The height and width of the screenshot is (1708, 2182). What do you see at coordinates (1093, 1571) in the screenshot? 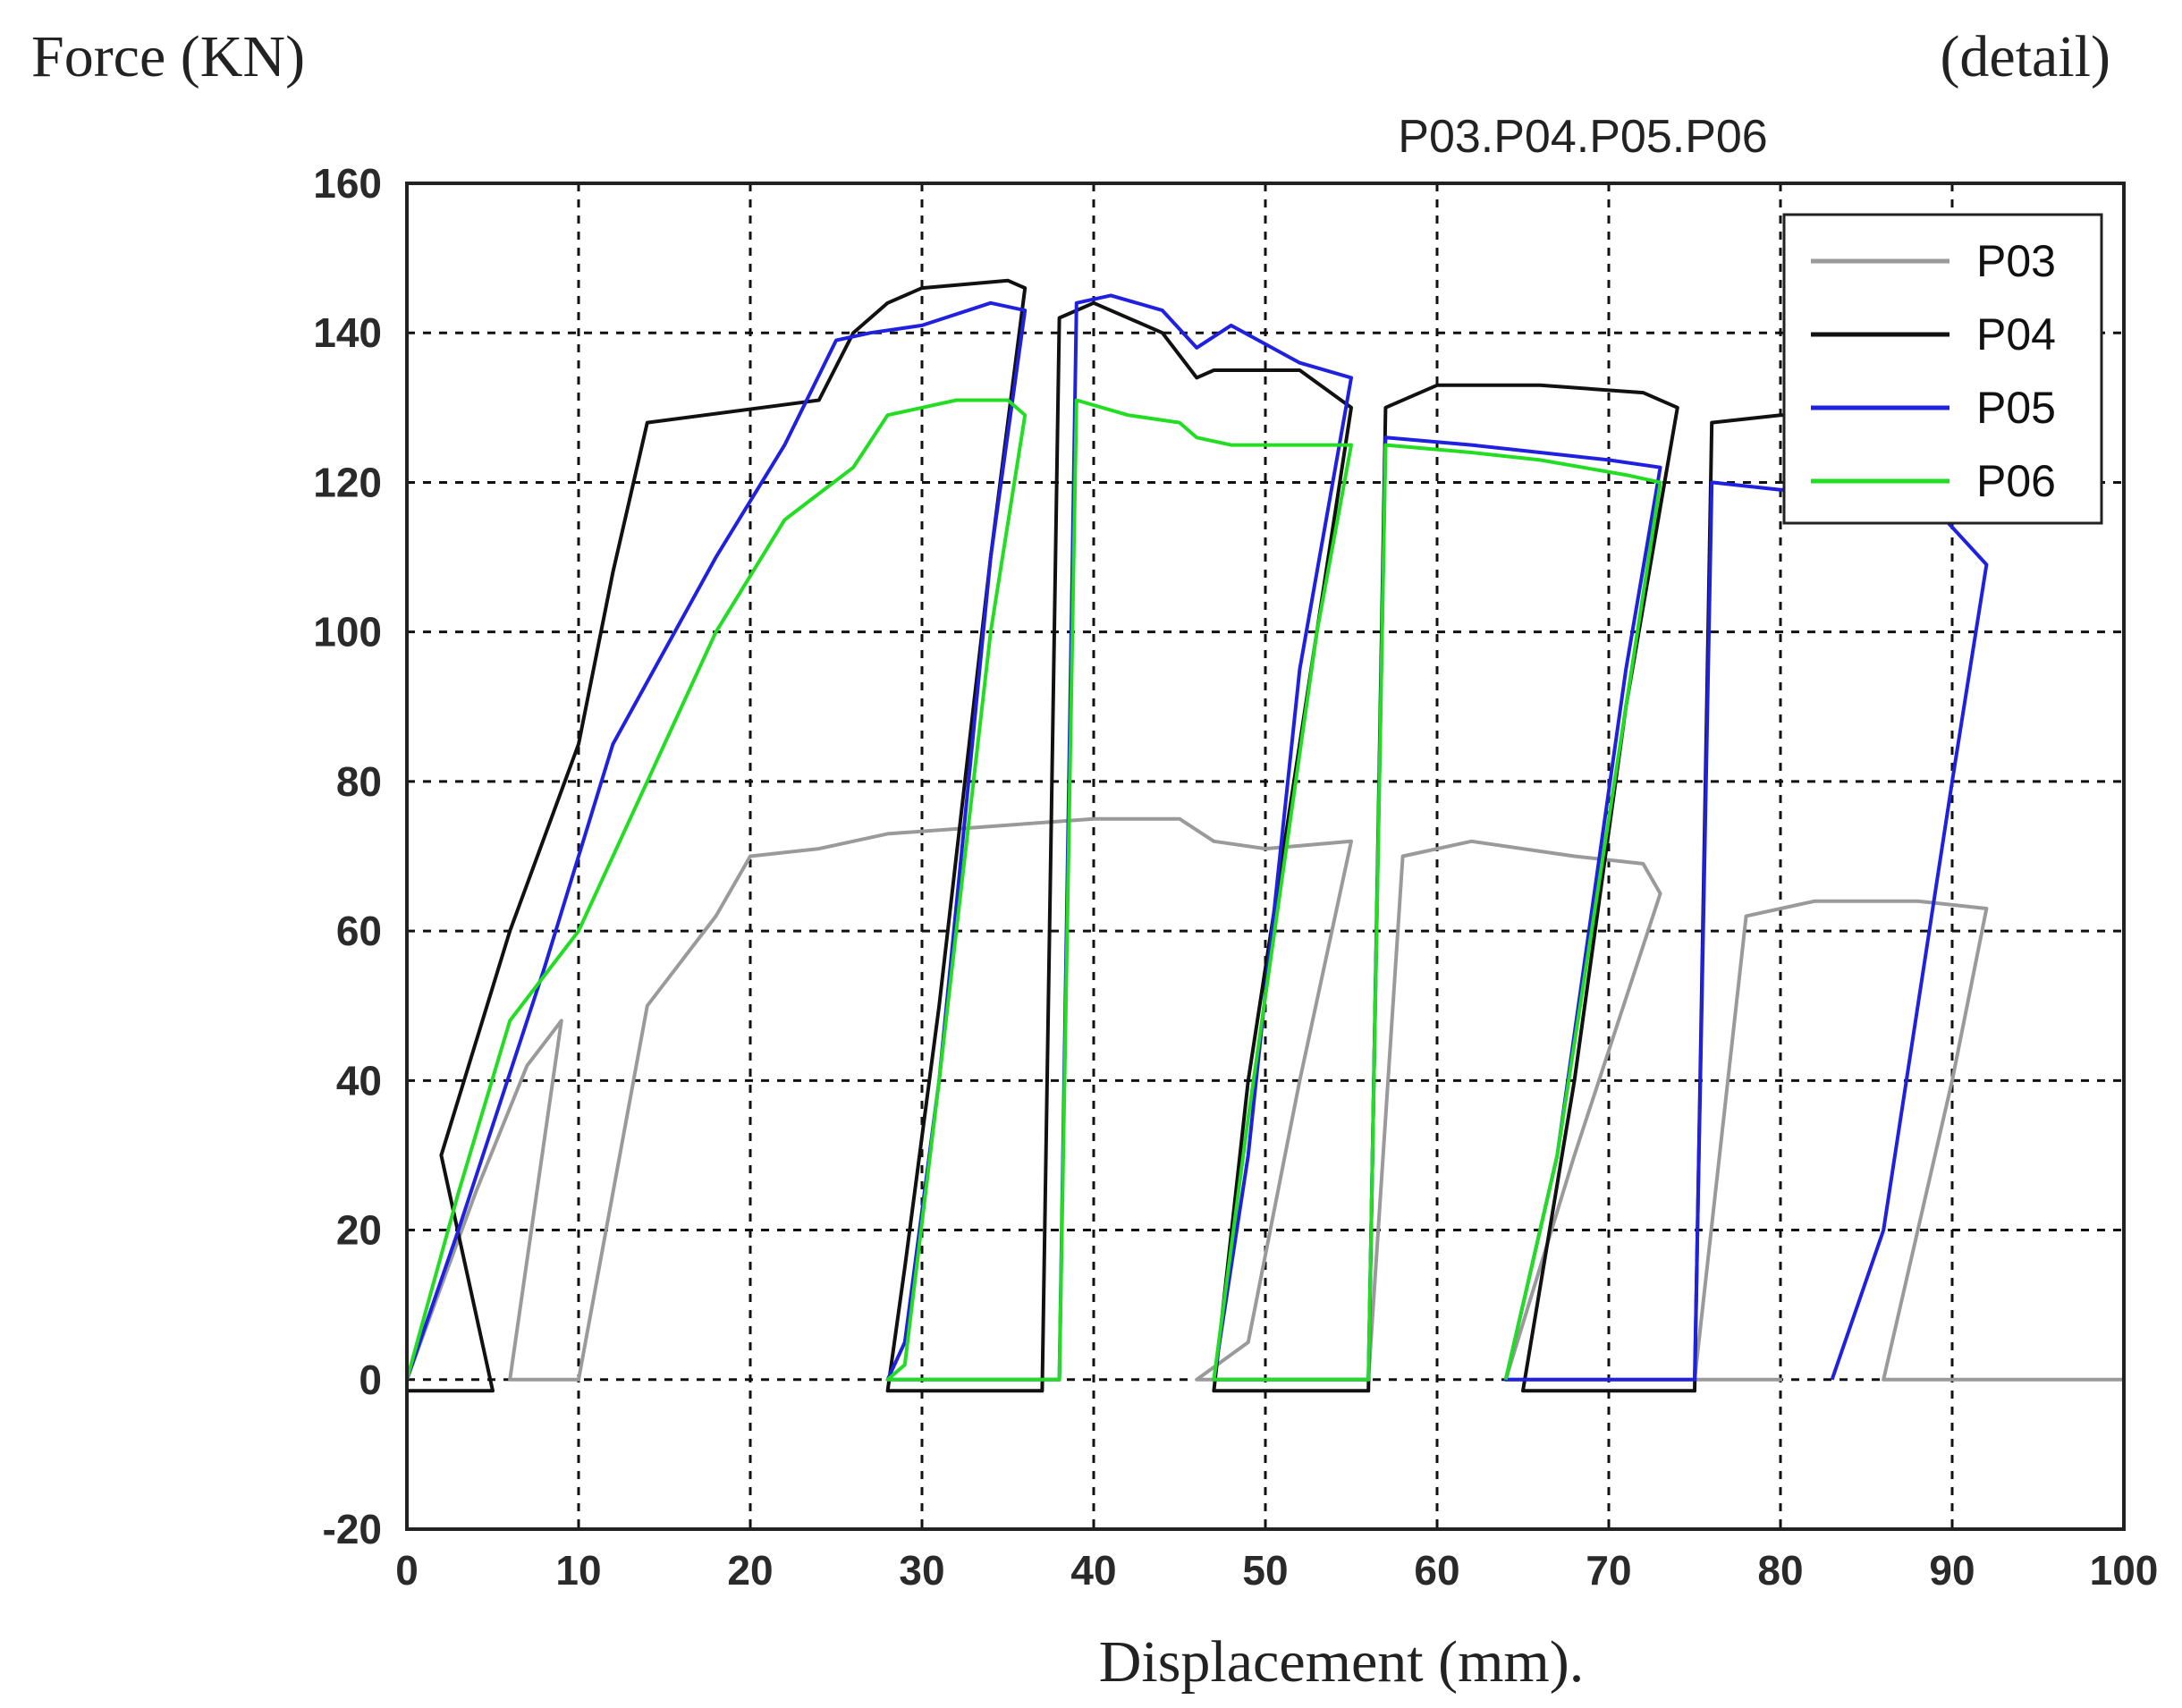
I see `x-tick-label: 40` at bounding box center [1093, 1571].